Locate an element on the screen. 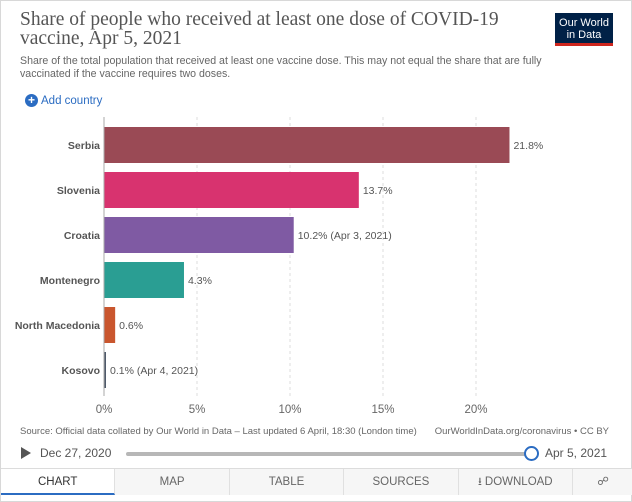  tab-share: ☍ is located at coordinates (602, 482).